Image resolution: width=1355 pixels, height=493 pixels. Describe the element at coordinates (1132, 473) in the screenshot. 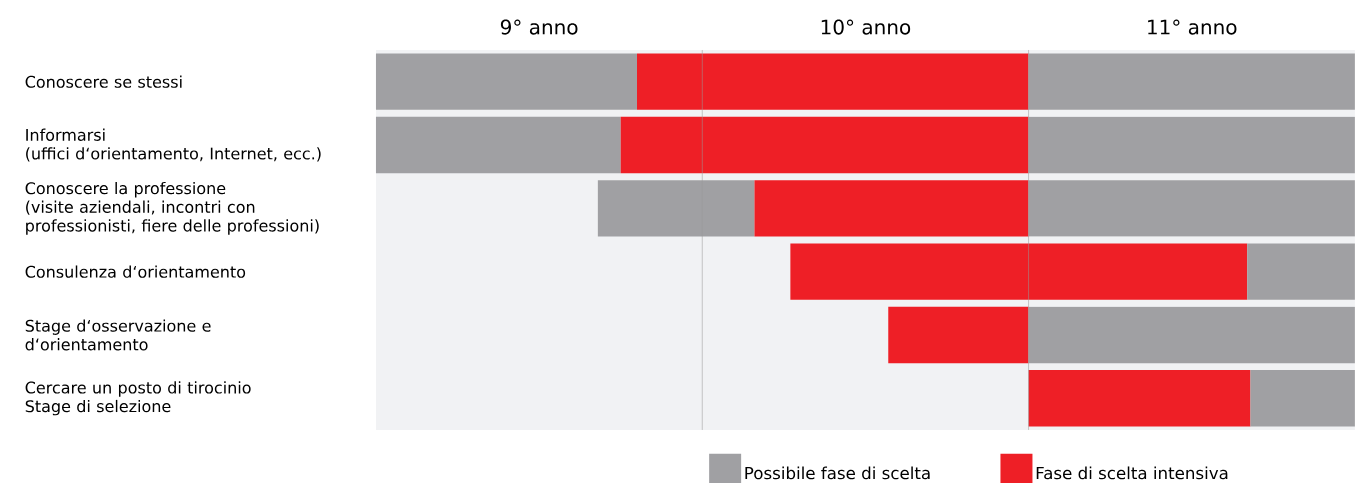

I see `legend-label: Fase di scelta intensiva` at that location.